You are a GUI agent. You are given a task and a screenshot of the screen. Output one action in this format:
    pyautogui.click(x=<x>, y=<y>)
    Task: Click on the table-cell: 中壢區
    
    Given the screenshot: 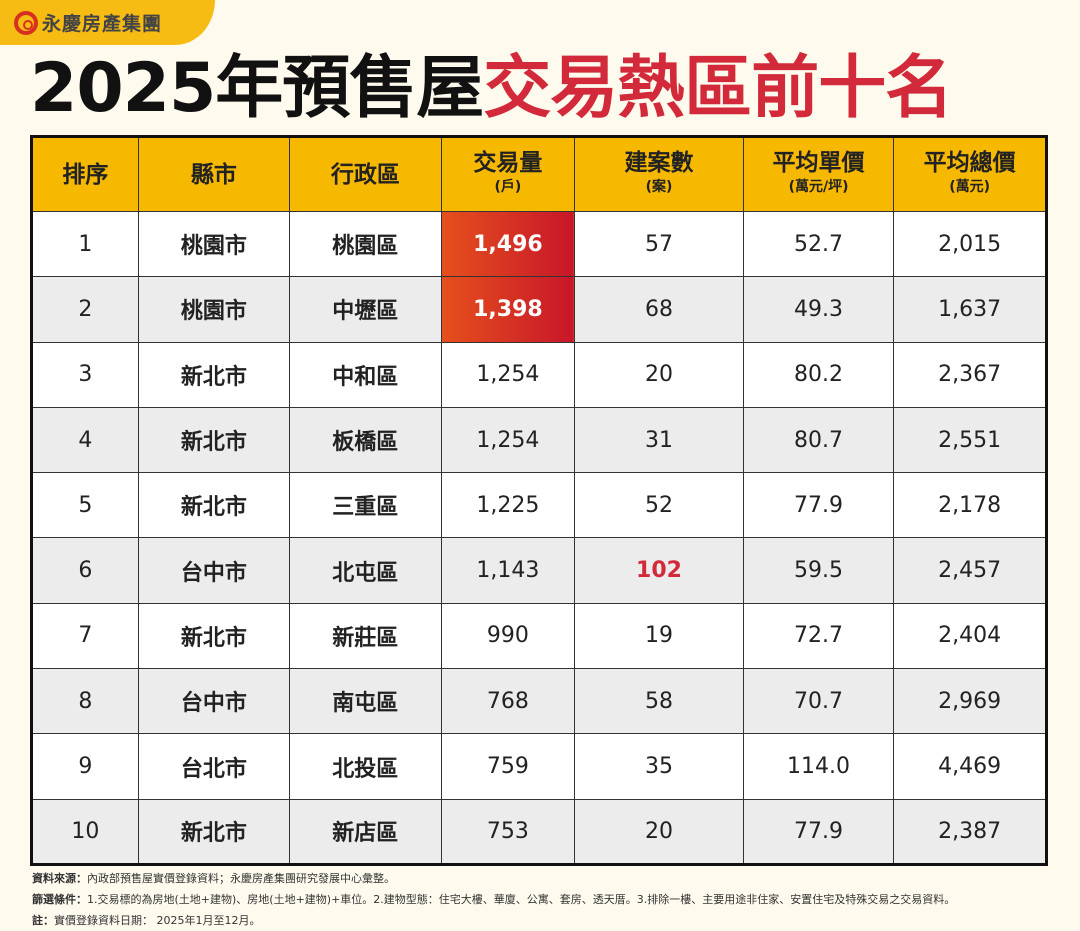 What is the action you would take?
    pyautogui.click(x=365, y=309)
    